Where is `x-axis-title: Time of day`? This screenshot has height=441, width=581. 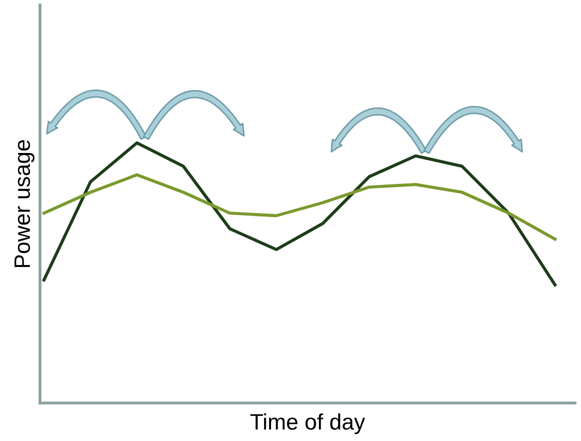
x-axis-title: Time of day is located at coordinates (308, 423).